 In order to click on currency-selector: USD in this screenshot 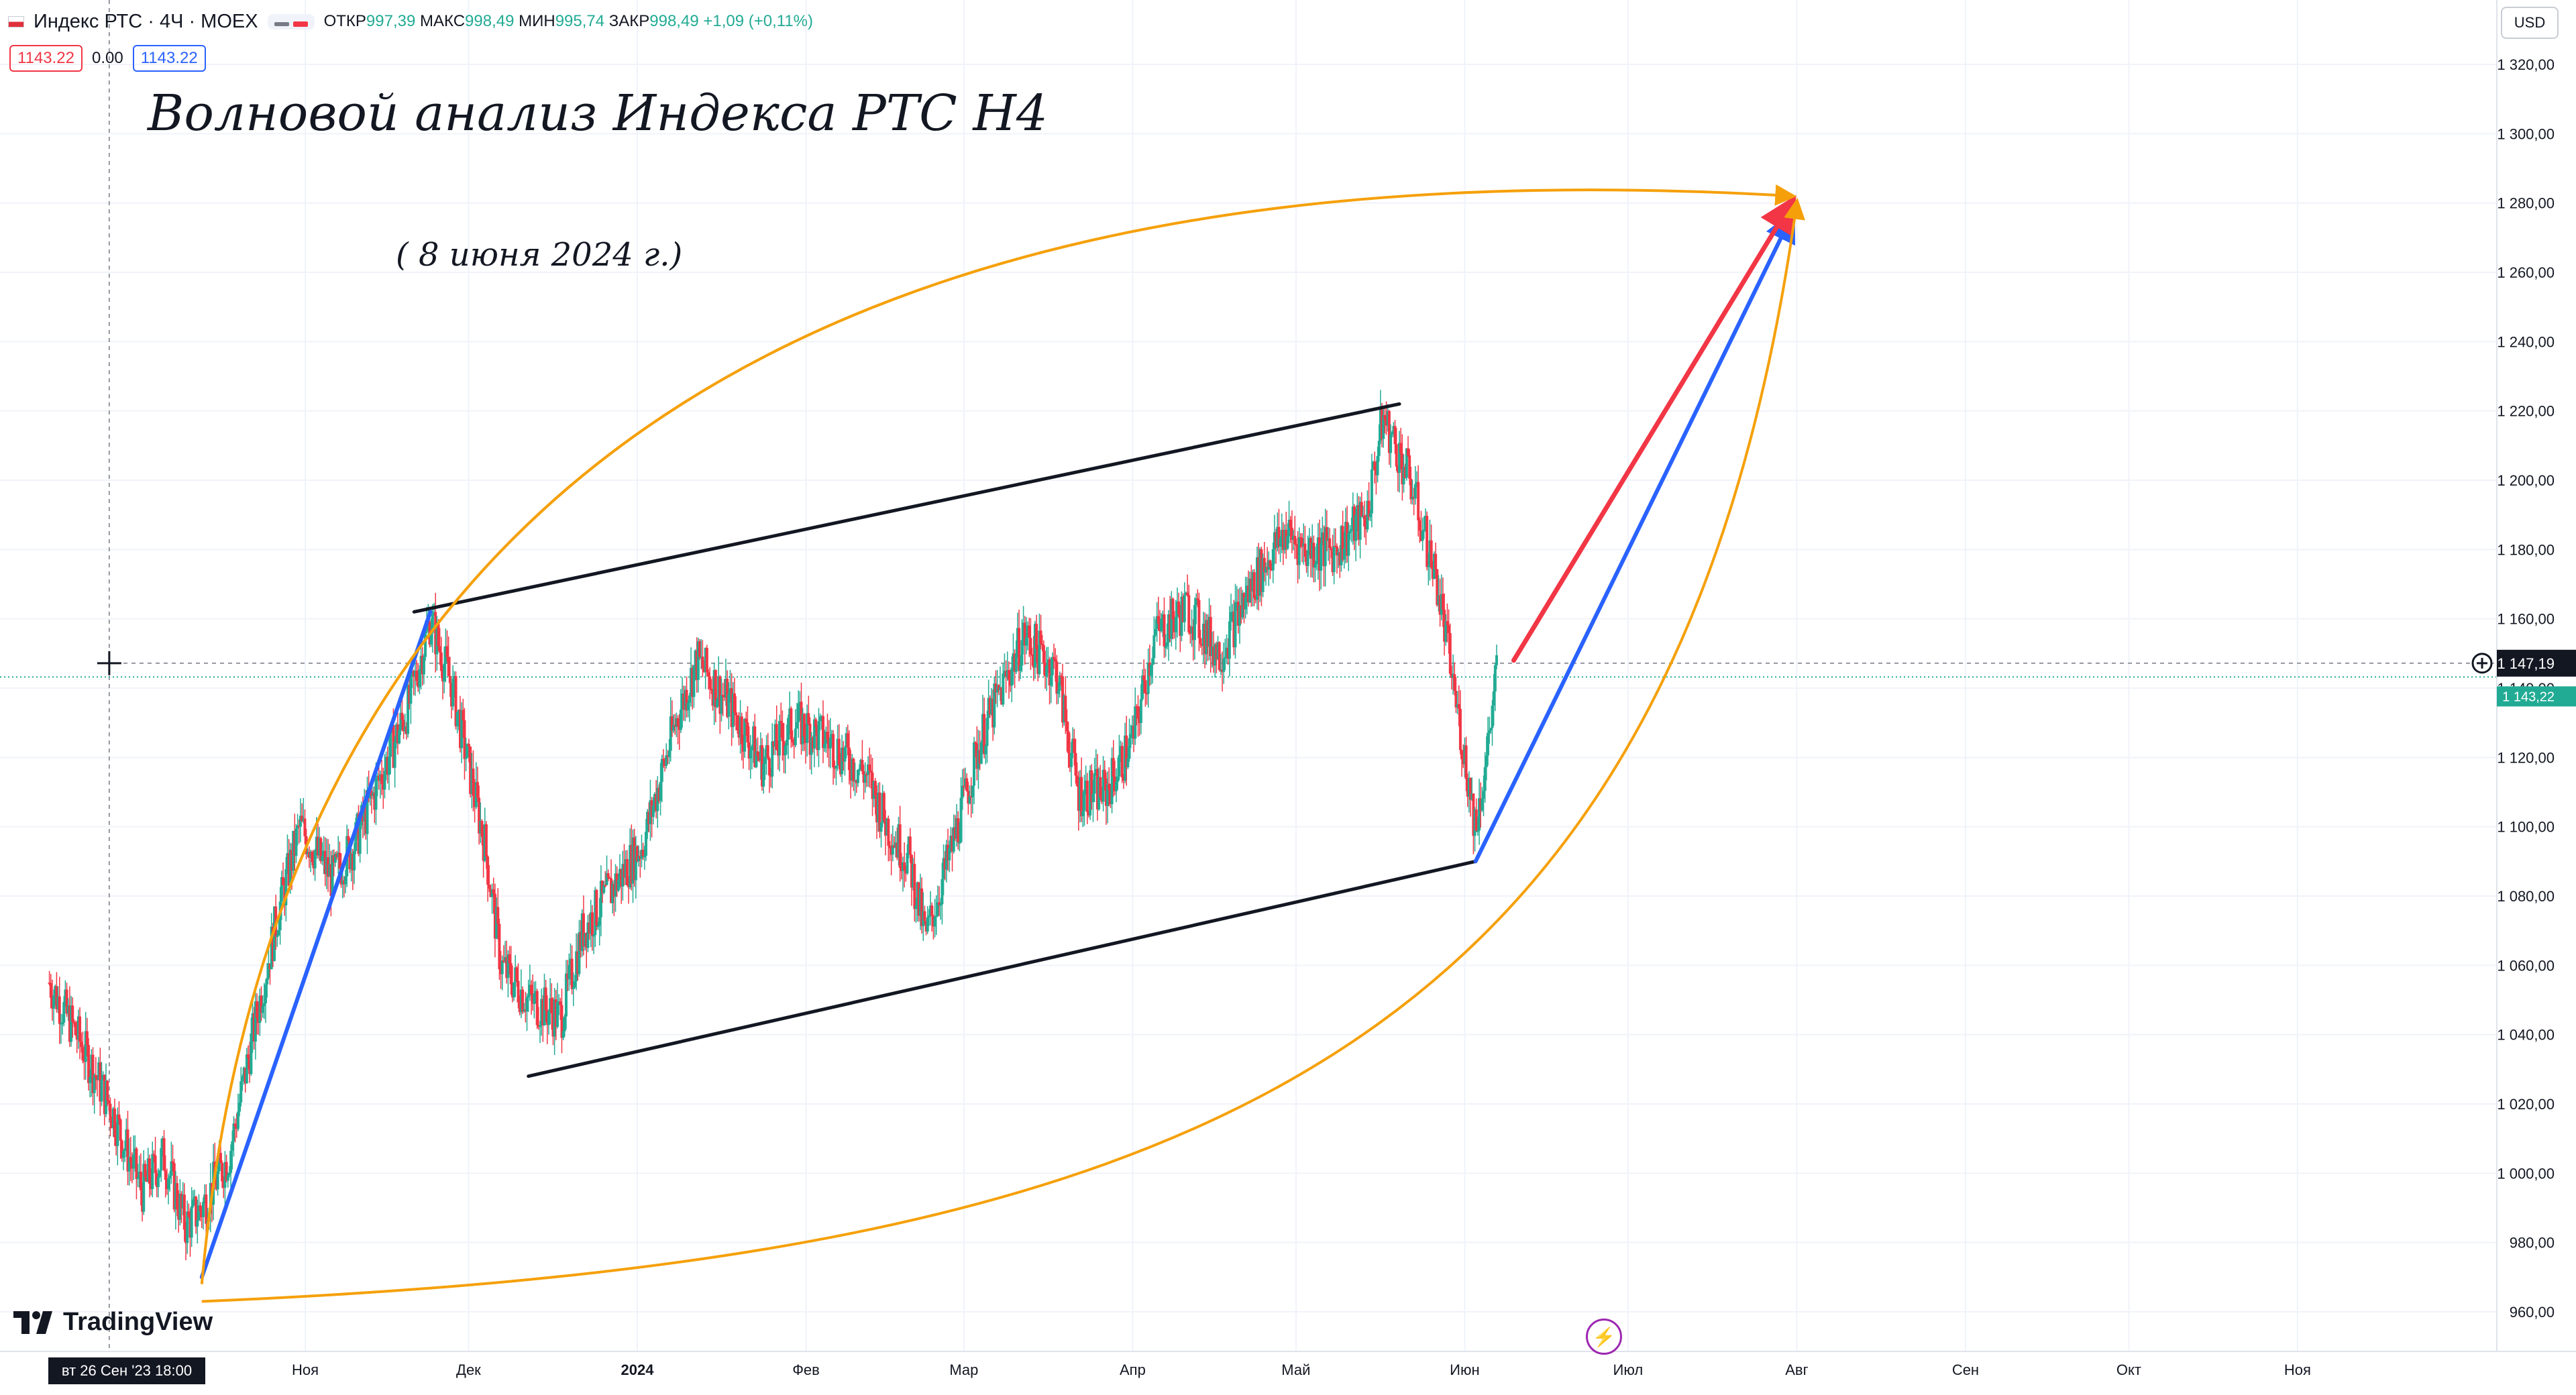, I will do `click(2530, 23)`.